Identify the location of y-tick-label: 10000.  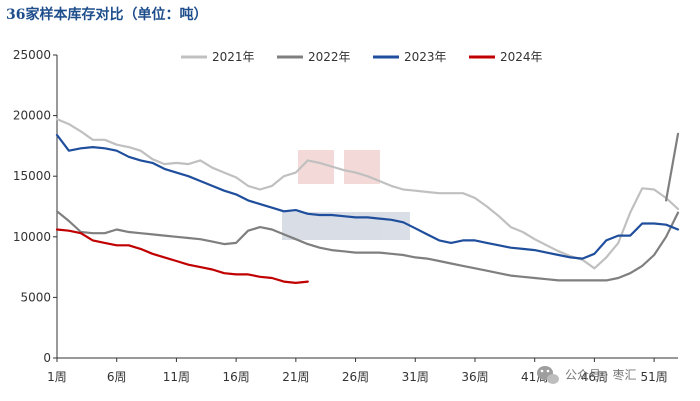
(32, 237).